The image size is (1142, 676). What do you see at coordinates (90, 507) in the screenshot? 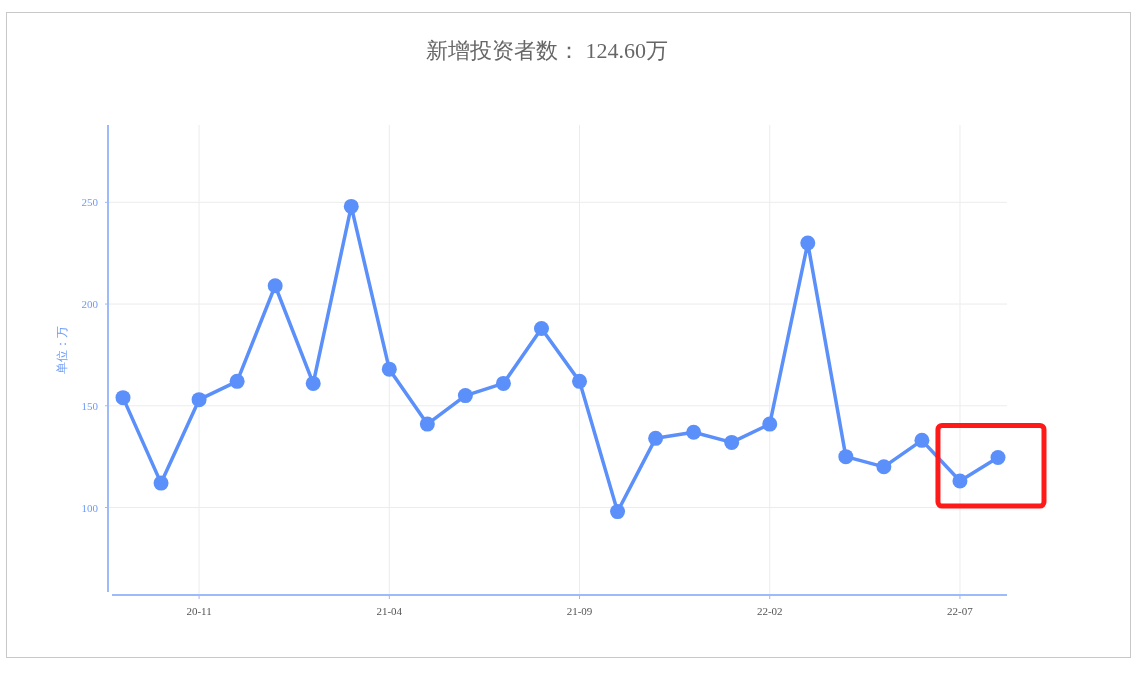
I see `y-tick-label: 100` at bounding box center [90, 507].